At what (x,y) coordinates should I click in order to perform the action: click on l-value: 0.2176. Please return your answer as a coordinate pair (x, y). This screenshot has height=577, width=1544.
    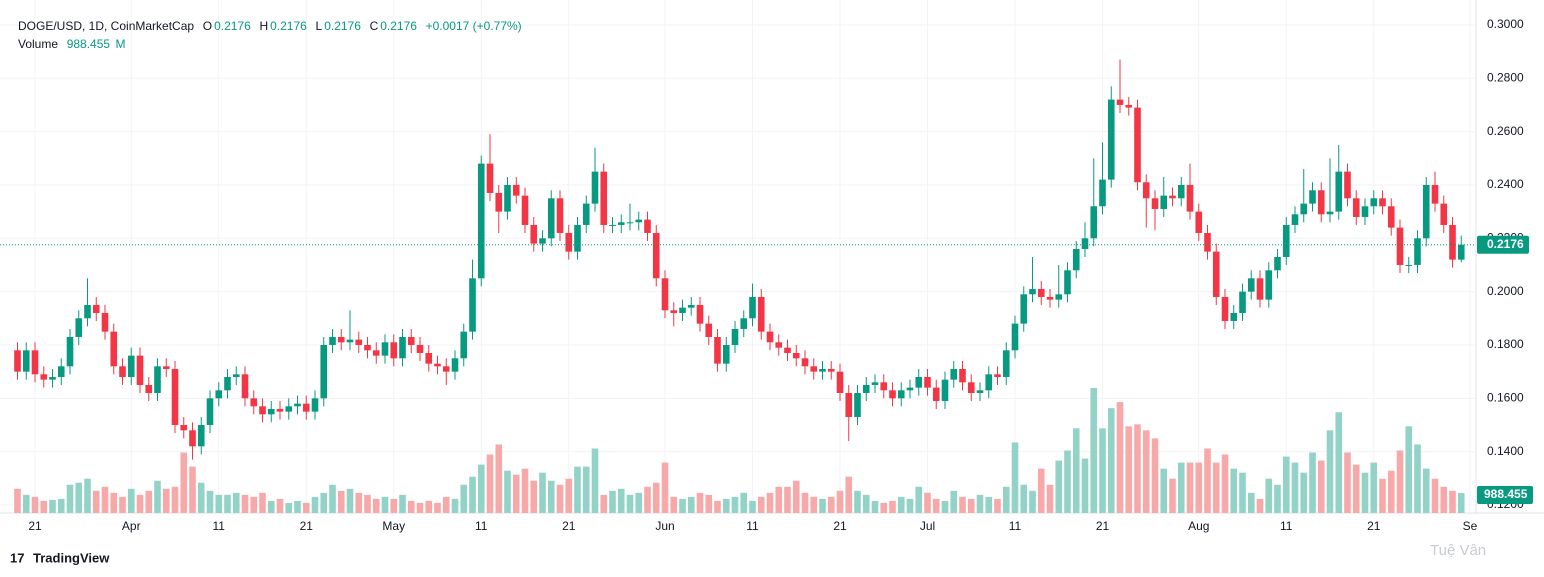
    Looking at the image, I should click on (342, 26).